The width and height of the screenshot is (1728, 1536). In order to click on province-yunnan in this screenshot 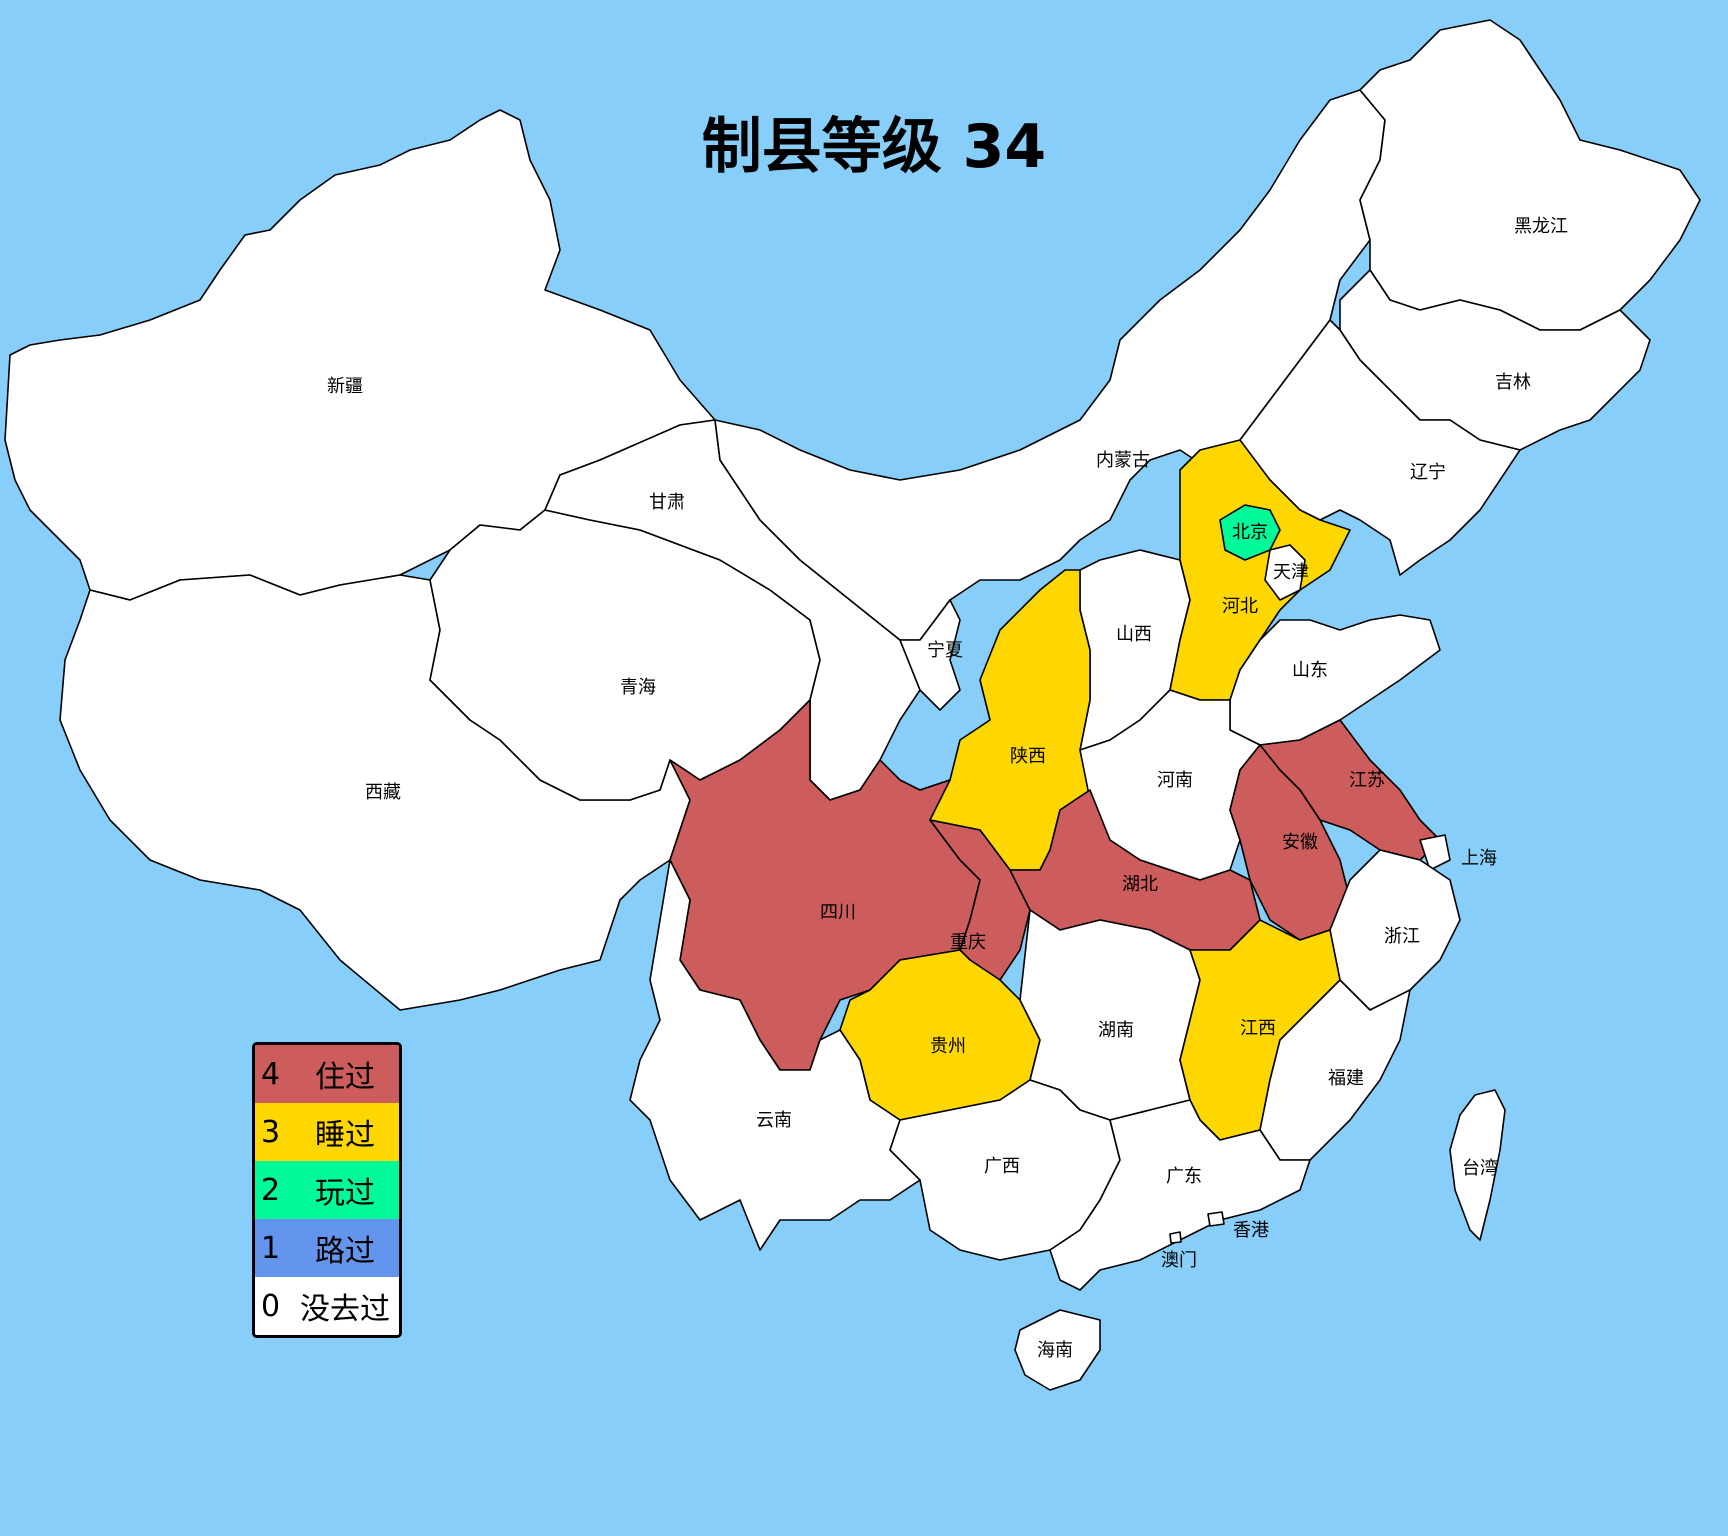, I will do `click(775, 1055)`.